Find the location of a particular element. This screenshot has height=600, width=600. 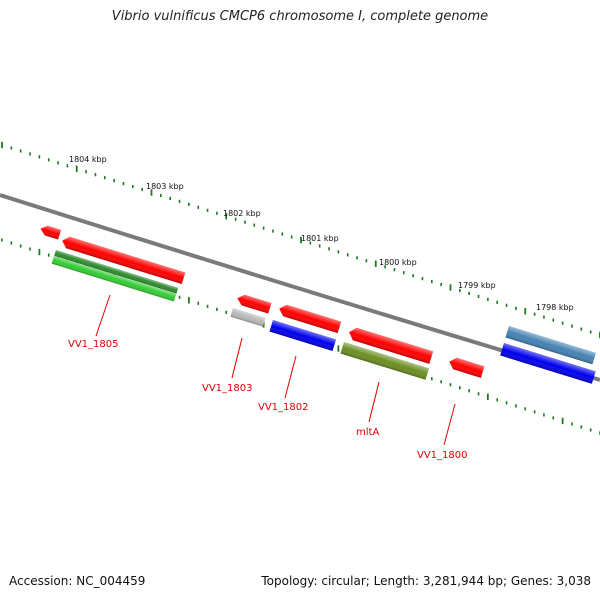

gene-label-mlta: mltA is located at coordinates (367, 432).